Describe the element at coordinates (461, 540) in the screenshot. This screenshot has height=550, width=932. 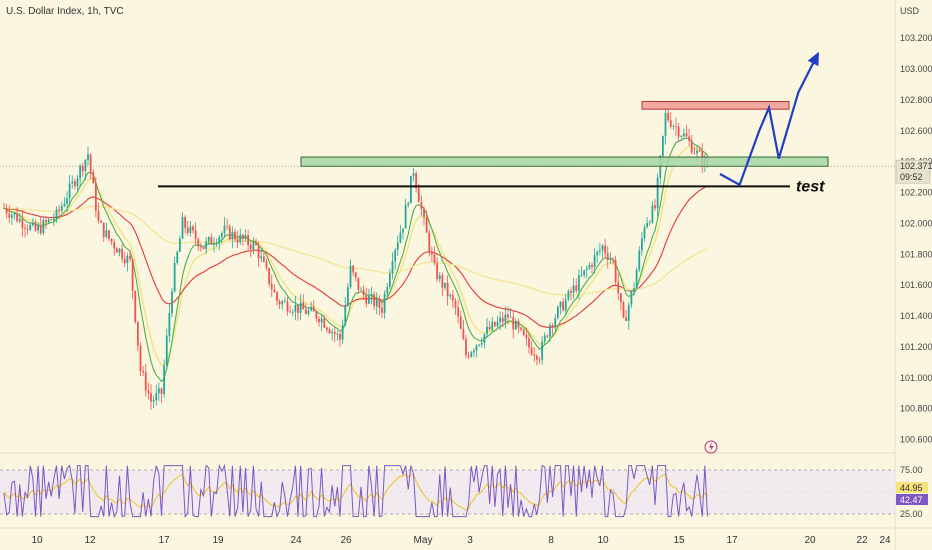
I see `date-axis: 10 12 17 19 24 26 May 3 8 10 15 17 20 22 24` at that location.